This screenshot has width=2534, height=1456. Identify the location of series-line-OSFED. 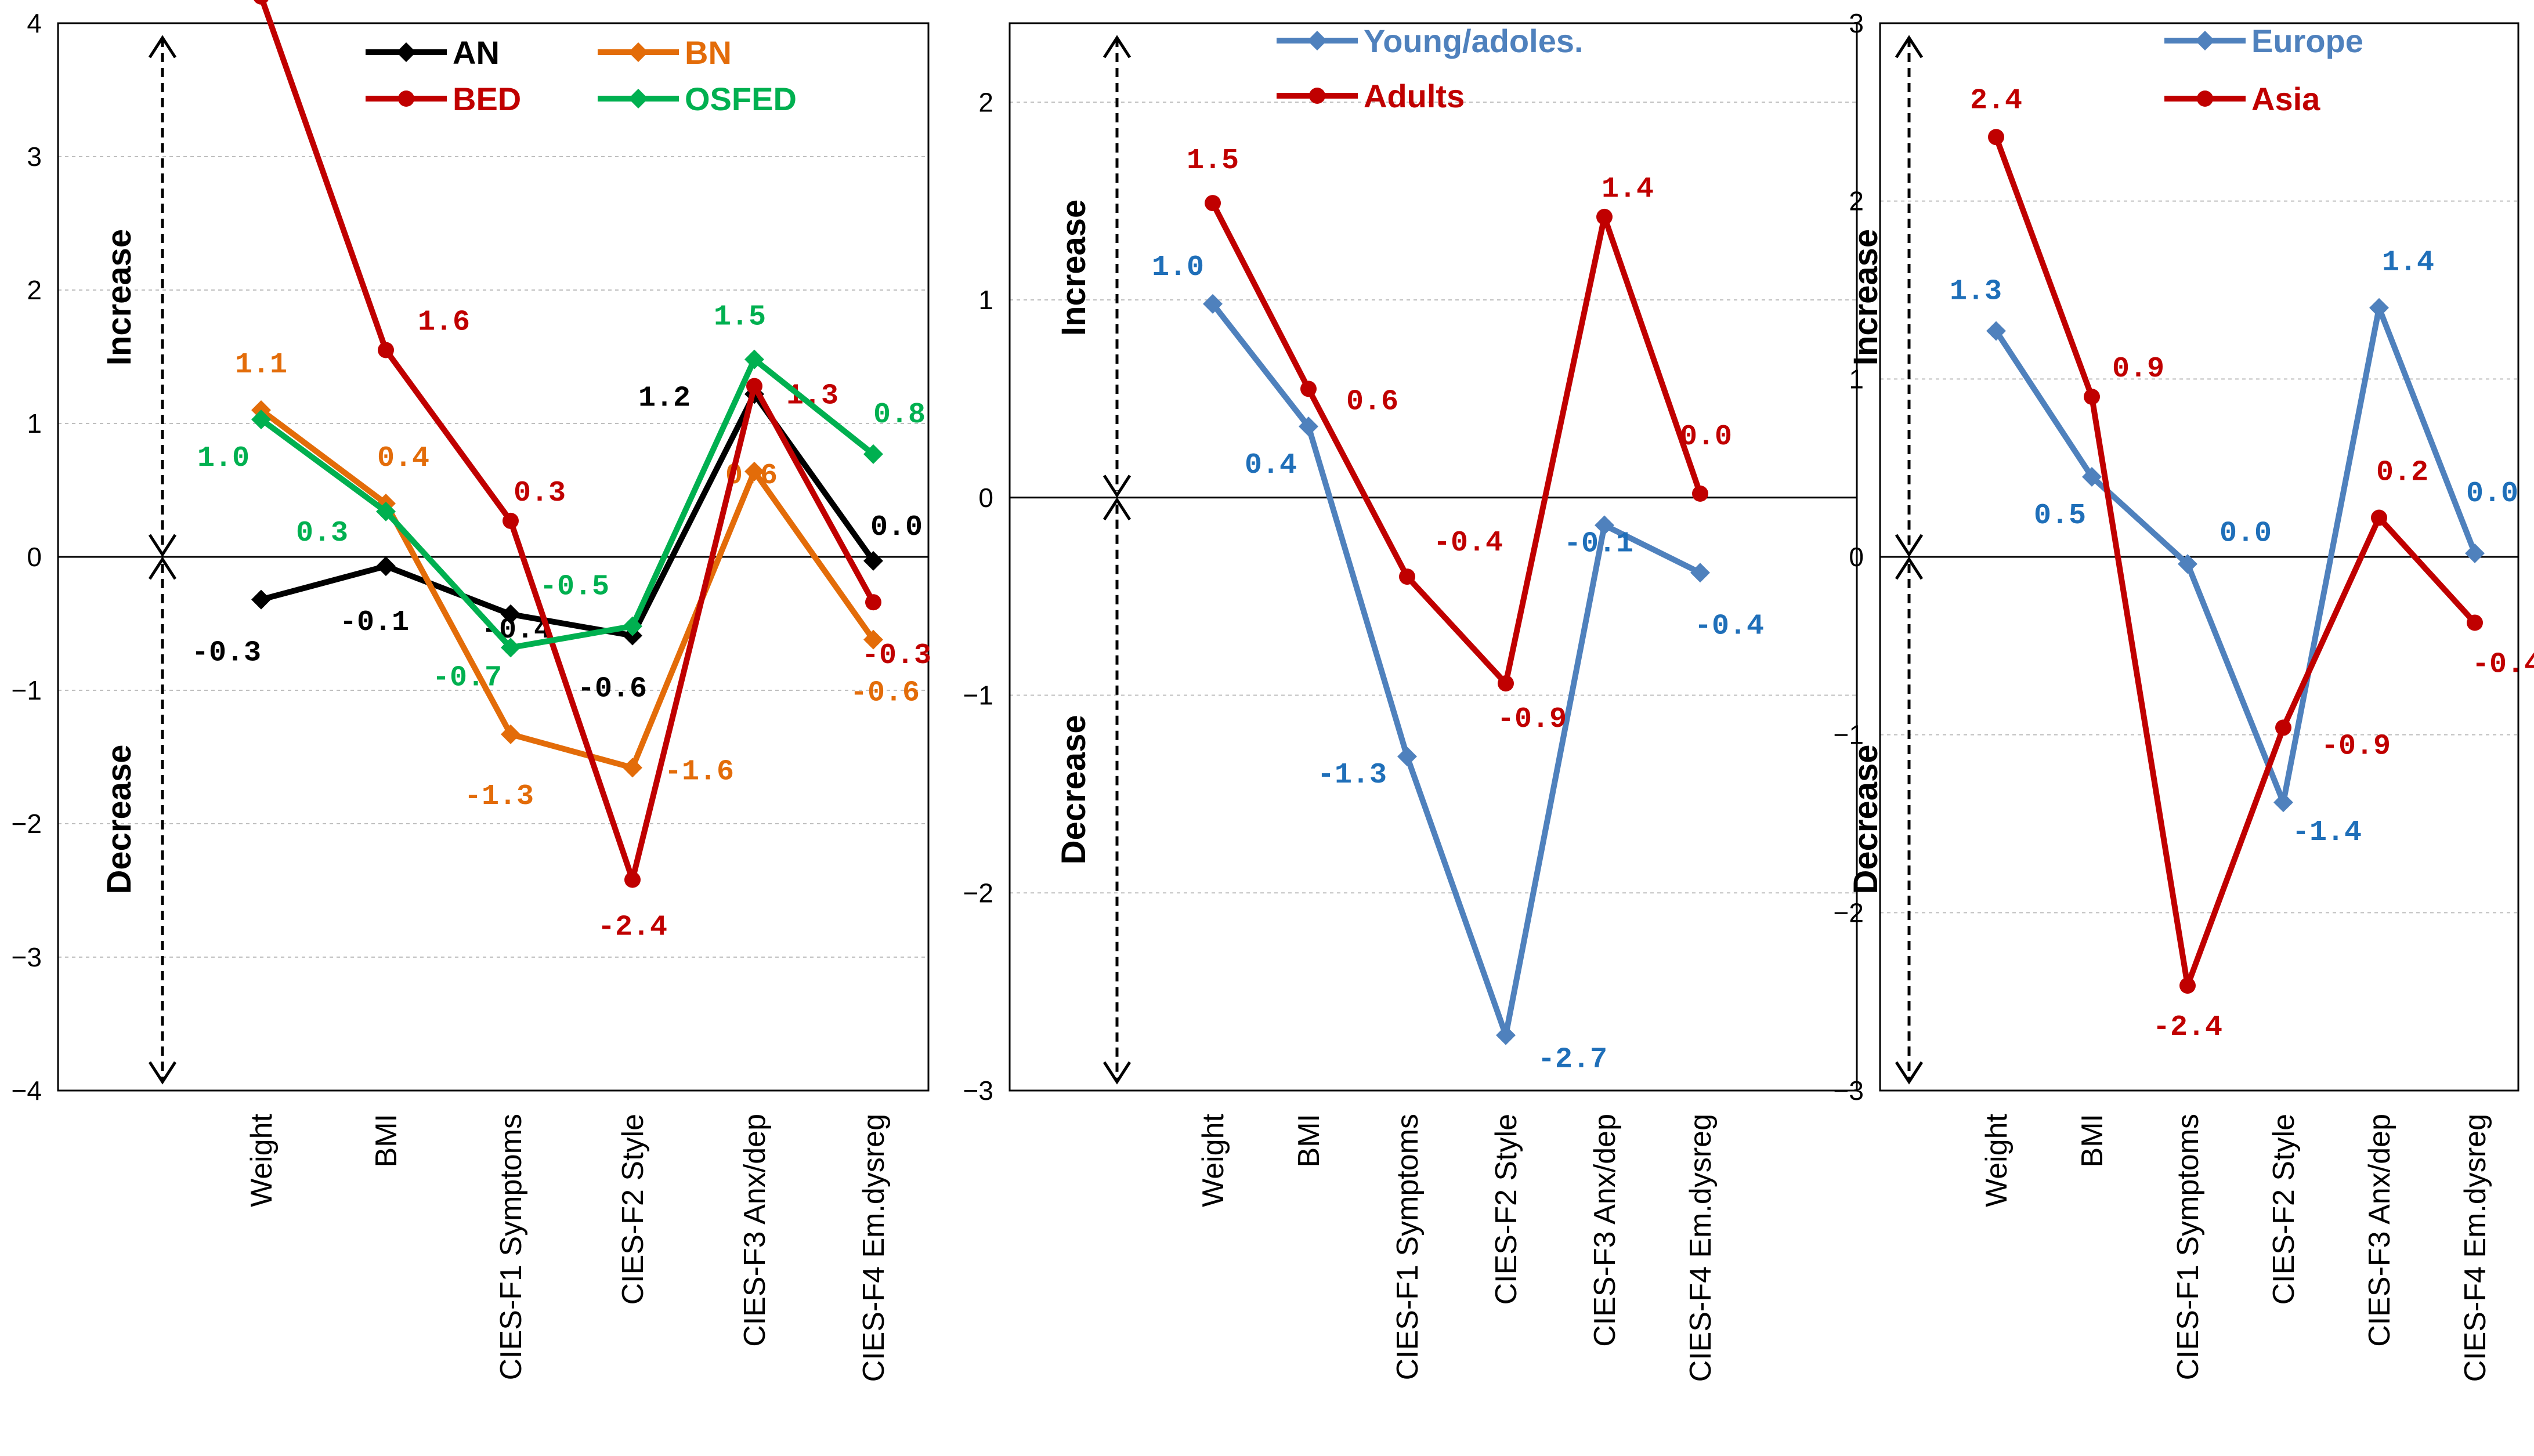
(567, 503).